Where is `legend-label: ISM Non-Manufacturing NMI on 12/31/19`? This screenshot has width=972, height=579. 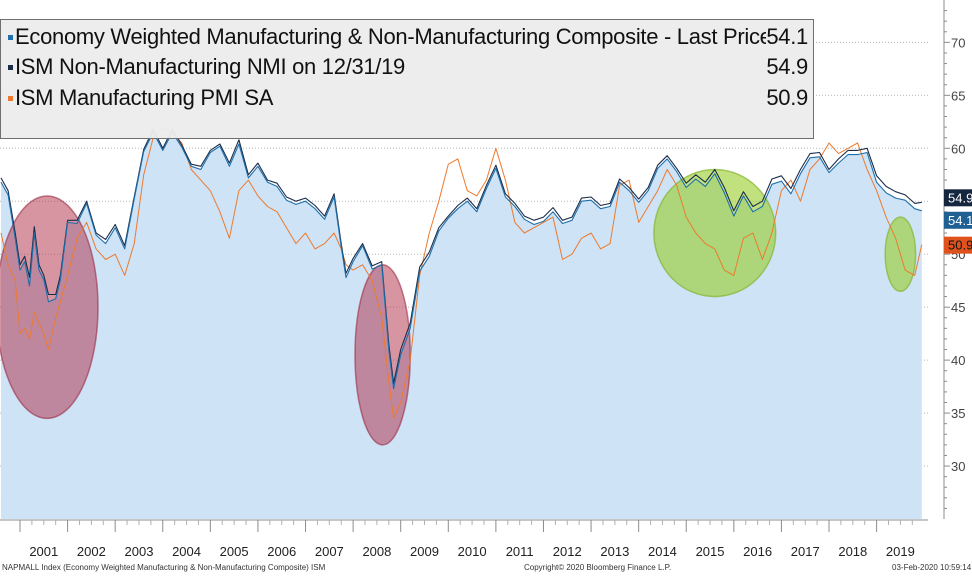
legend-label: ISM Non-Manufacturing NMI on 12/31/19 is located at coordinates (210, 66).